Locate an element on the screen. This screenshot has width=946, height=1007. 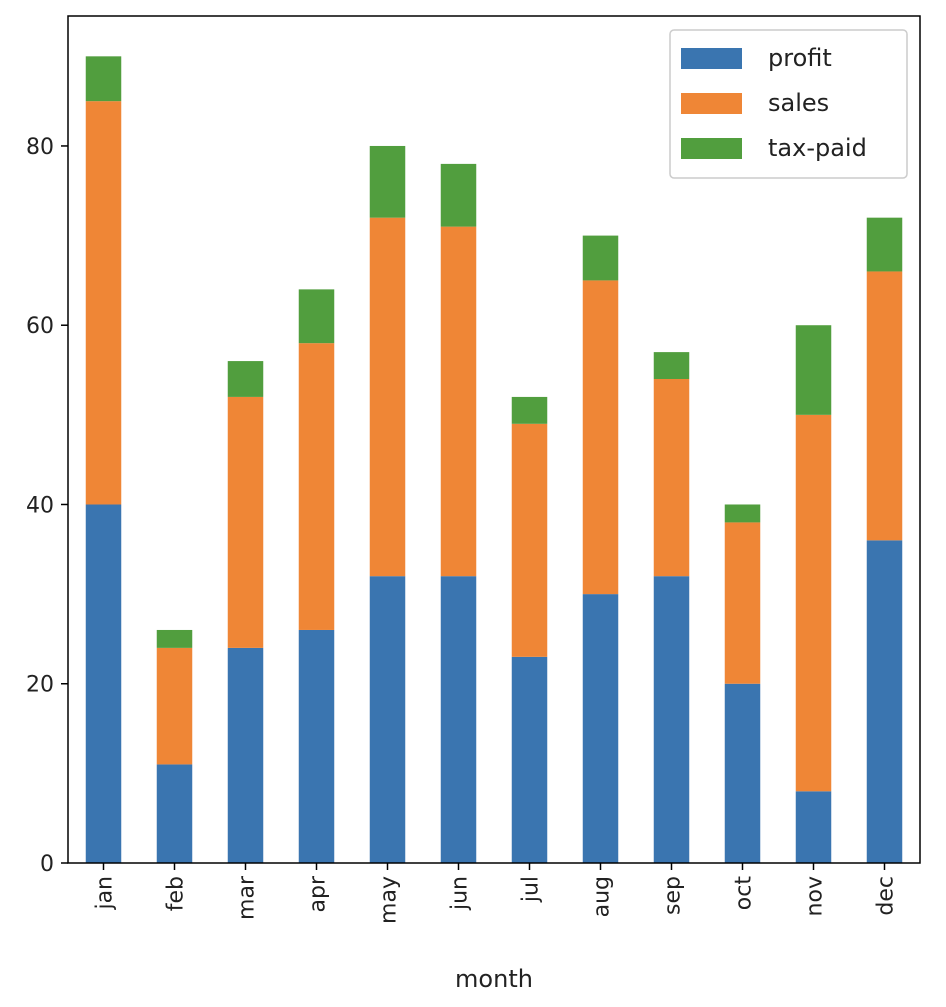
x-tick-label: jan is located at coordinates (105, 893).